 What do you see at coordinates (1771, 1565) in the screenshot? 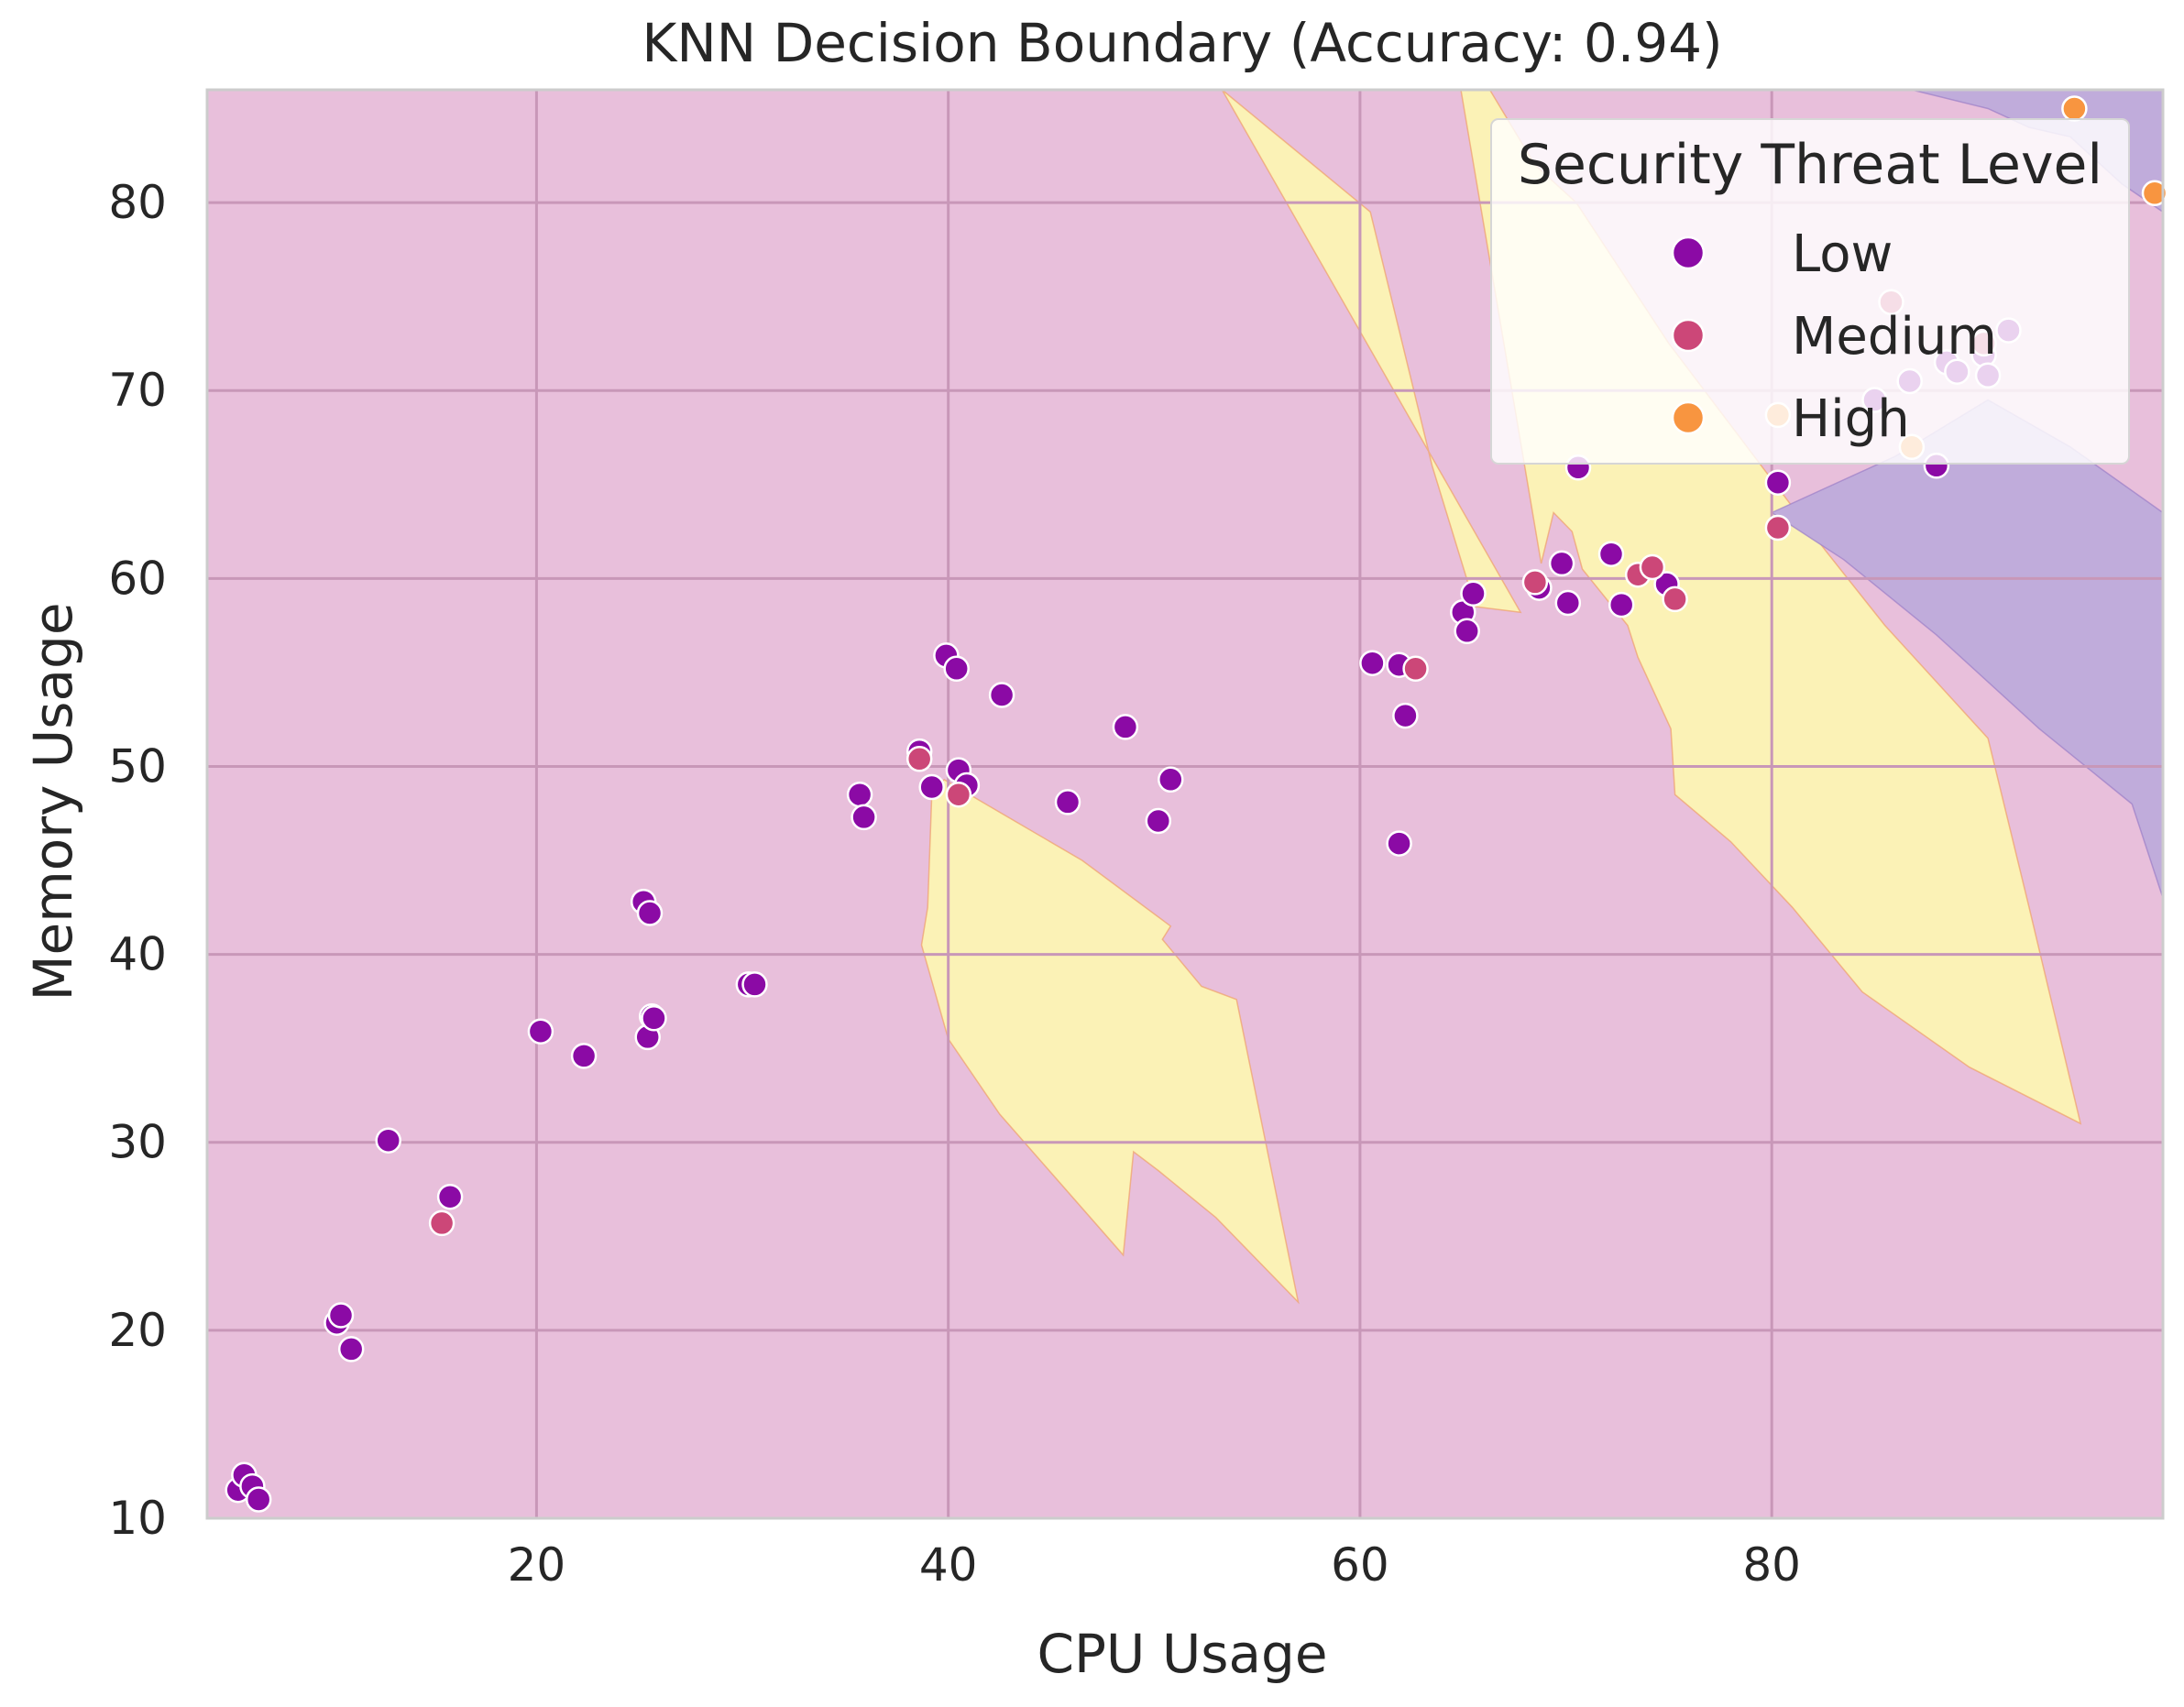
I see `x-tick-label-80: 80` at bounding box center [1771, 1565].